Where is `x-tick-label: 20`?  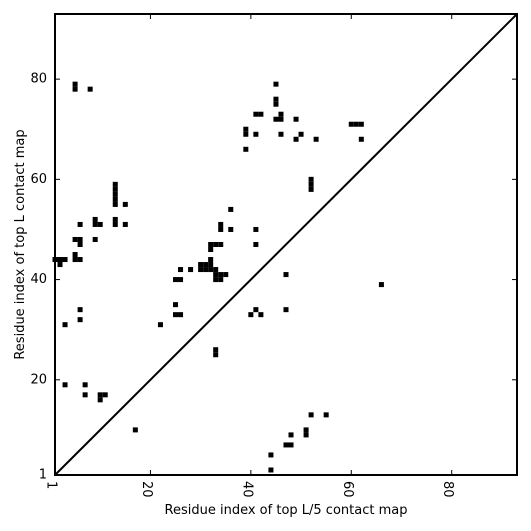 x-tick-label: 20 is located at coordinates (146, 489).